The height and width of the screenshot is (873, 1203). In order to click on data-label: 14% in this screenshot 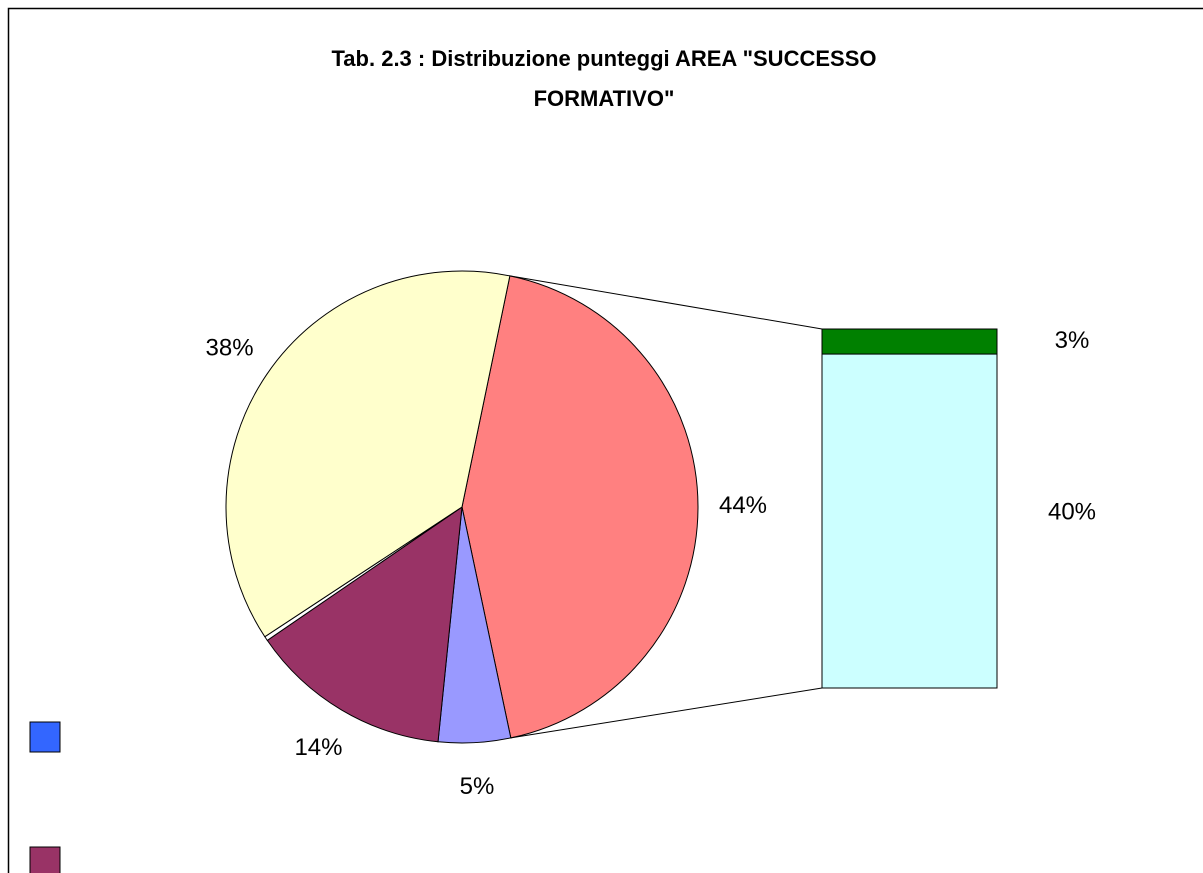, I will do `click(318, 747)`.